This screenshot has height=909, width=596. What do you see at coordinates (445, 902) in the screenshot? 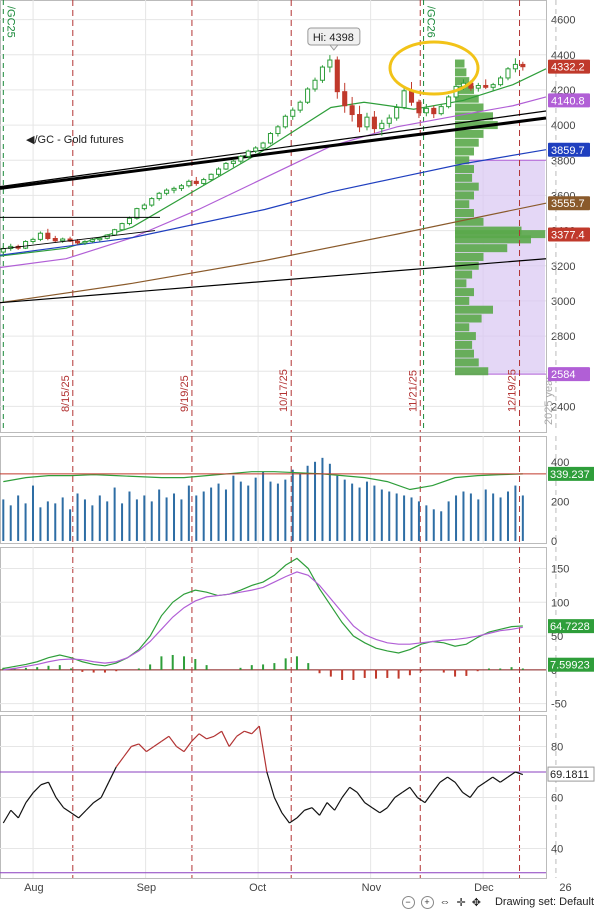
I see `fit-icon: ⇔` at bounding box center [445, 902].